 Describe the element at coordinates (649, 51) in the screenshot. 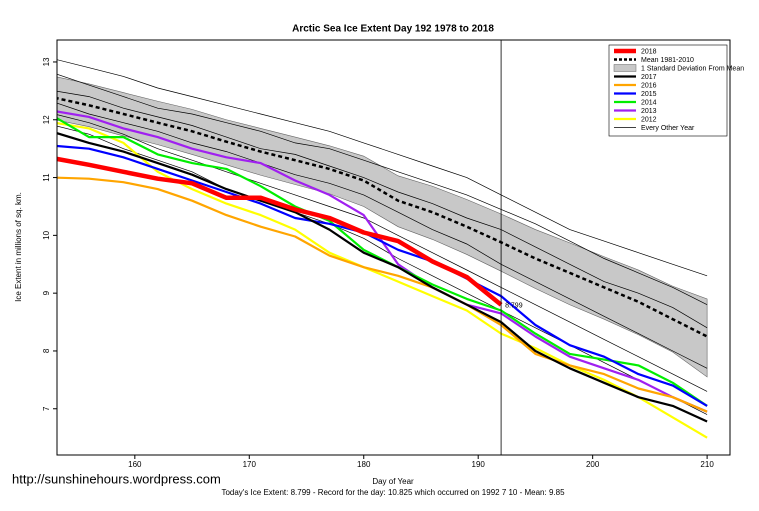

I see `legend-label: 2018` at that location.